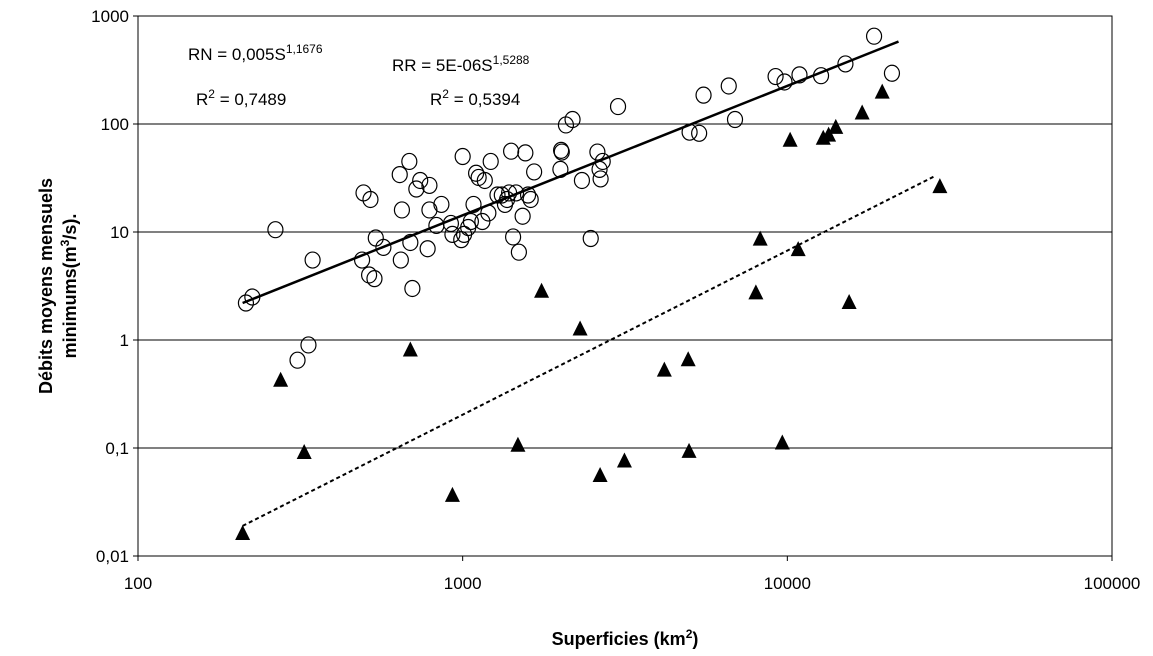 The width and height of the screenshot is (1153, 656). I want to click on y-tick-label: 100, so click(115, 124).